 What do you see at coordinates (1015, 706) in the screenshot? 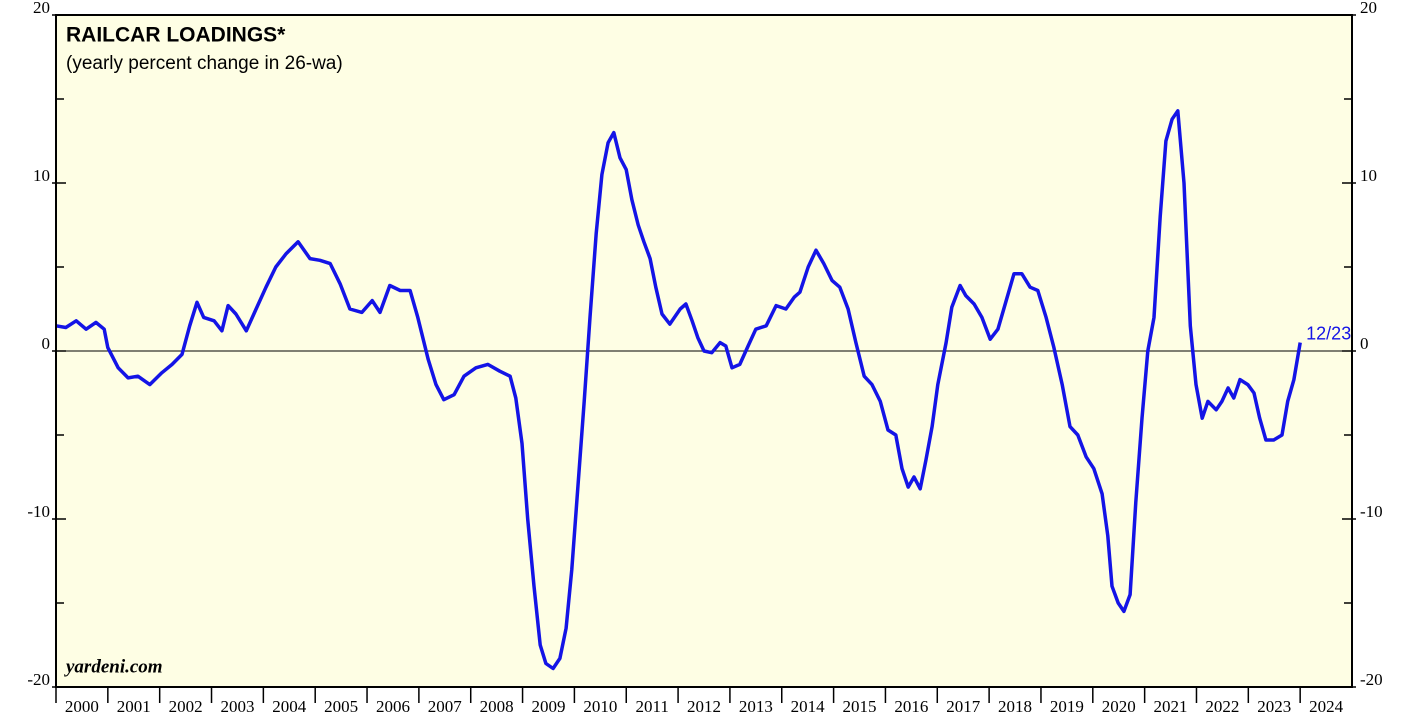
I see `x-tick-label: 2018` at bounding box center [1015, 706].